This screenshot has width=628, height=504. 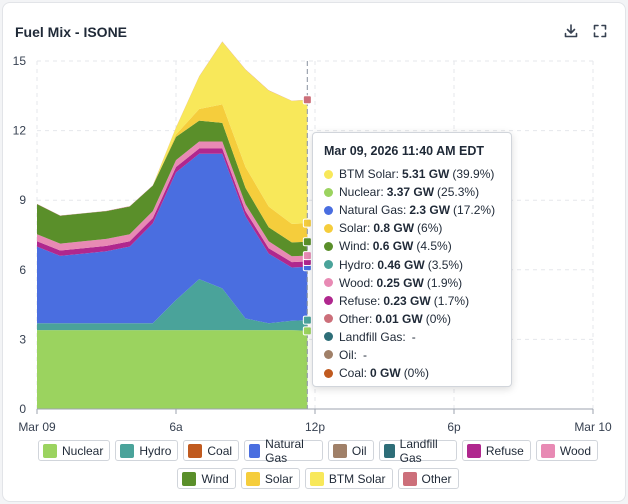 I want to click on tooltip-series-value: 0.23 GW, so click(x=407, y=300).